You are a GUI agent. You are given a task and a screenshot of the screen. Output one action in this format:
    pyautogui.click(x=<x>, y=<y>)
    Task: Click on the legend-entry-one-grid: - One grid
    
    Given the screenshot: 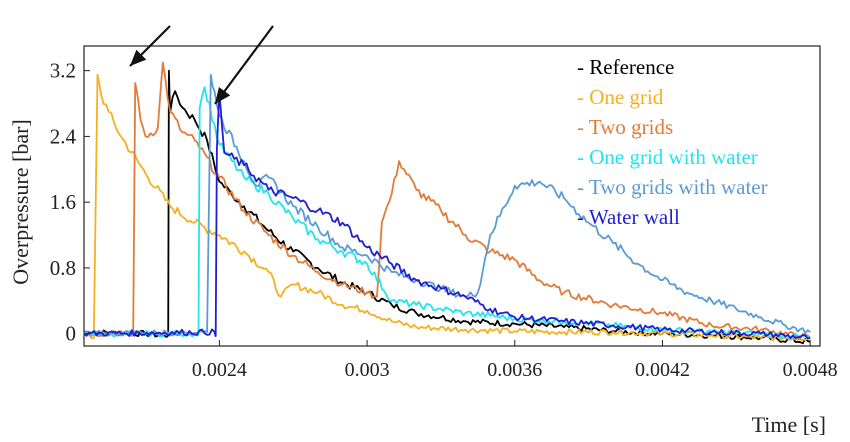 What is the action you would take?
    pyautogui.click(x=620, y=97)
    